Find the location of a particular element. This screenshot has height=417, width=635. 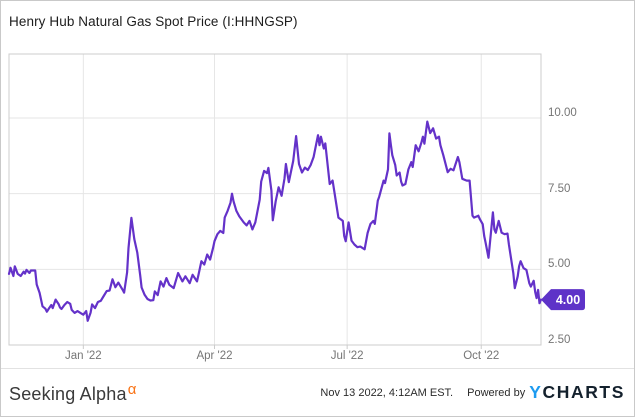

last-price-badge-label: 4.00 is located at coordinates (568, 300).